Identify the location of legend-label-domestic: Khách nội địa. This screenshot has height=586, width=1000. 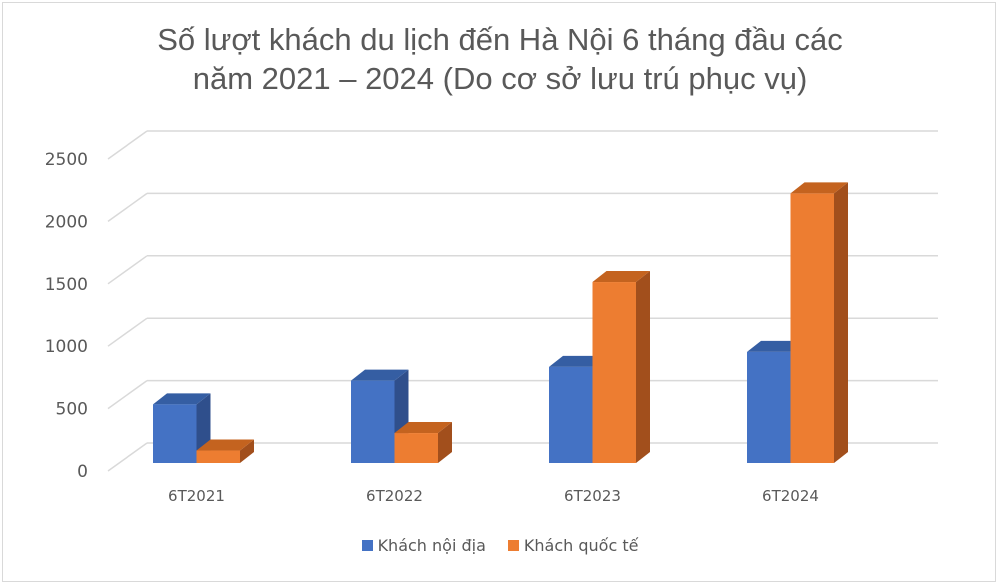
(431, 545).